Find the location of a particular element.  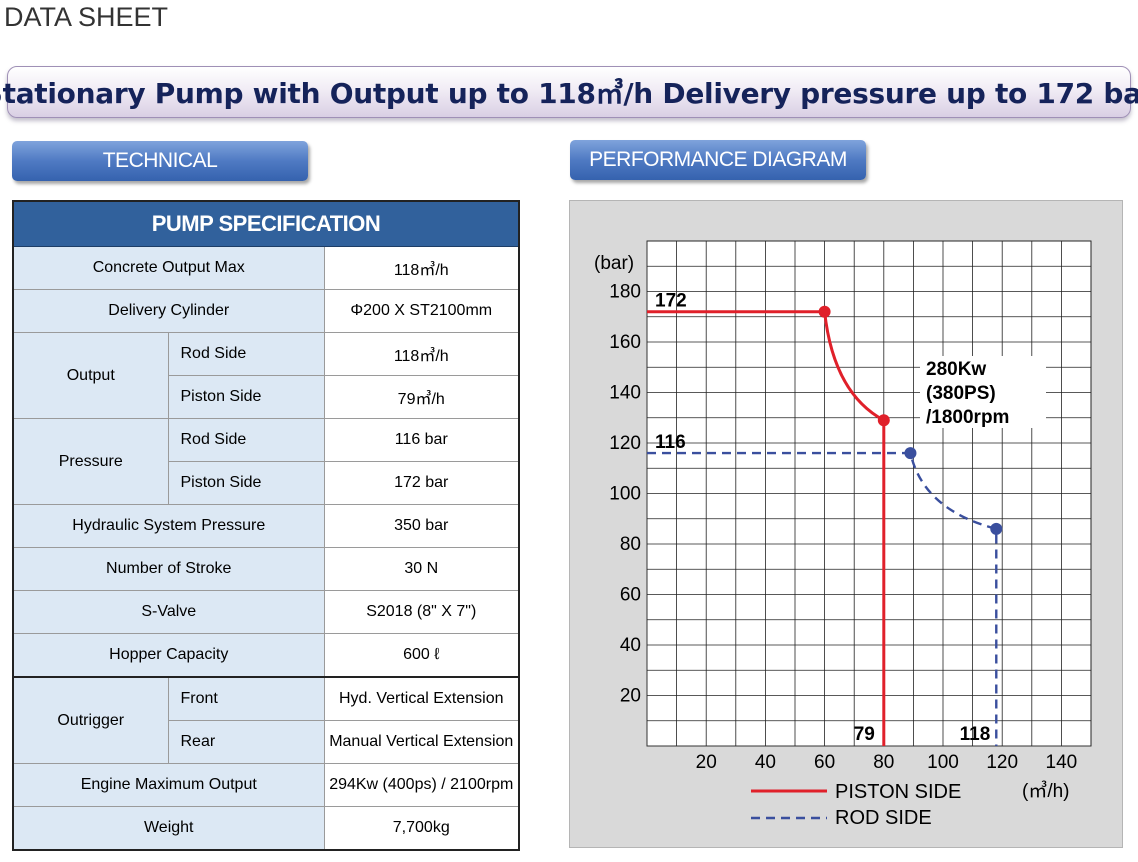

table-row: Piston Side 172 bar is located at coordinates (266, 483).